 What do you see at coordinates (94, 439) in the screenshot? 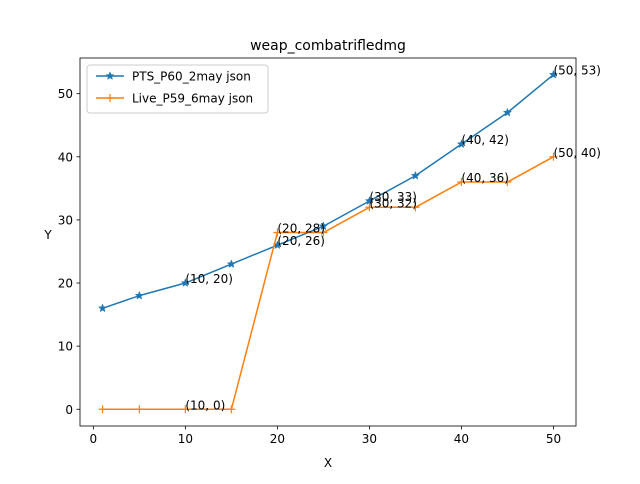
I see `x-tick-label: 0` at bounding box center [94, 439].